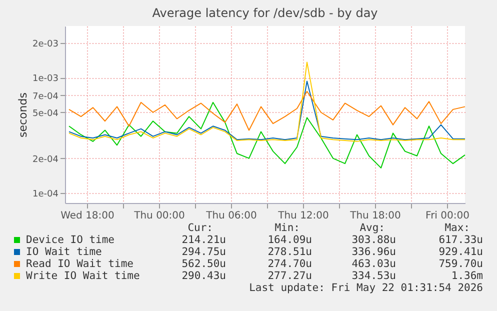  Describe the element at coordinates (231, 216) in the screenshot. I see `x-tick-label: Thu 06:00` at that location.